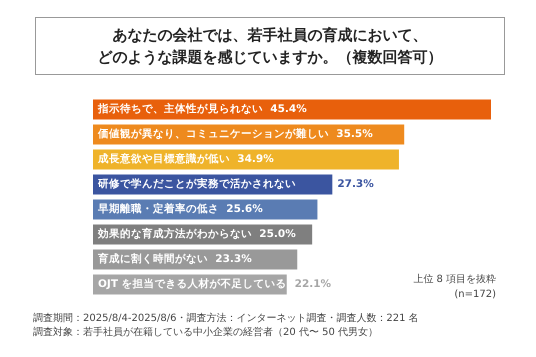 Image resolution: width=536 pixels, height=357 pixels. What do you see at coordinates (277, 234) in the screenshot?
I see `data-label: 25.0%` at bounding box center [277, 234].